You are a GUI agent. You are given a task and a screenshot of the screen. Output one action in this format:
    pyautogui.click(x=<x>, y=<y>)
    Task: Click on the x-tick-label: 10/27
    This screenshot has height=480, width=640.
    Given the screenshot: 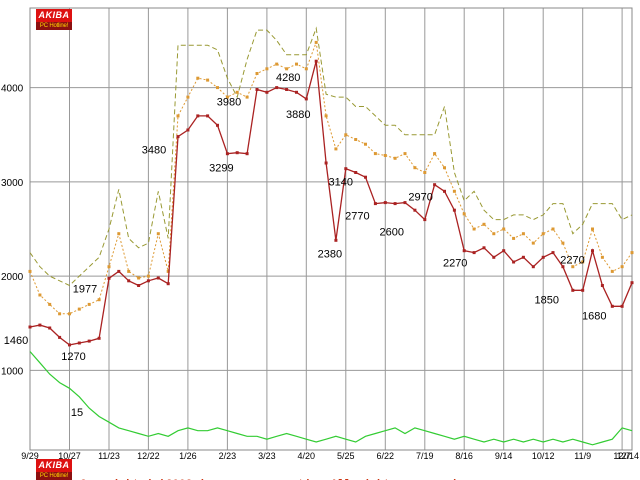 What is the action you would take?
    pyautogui.click(x=69, y=456)
    